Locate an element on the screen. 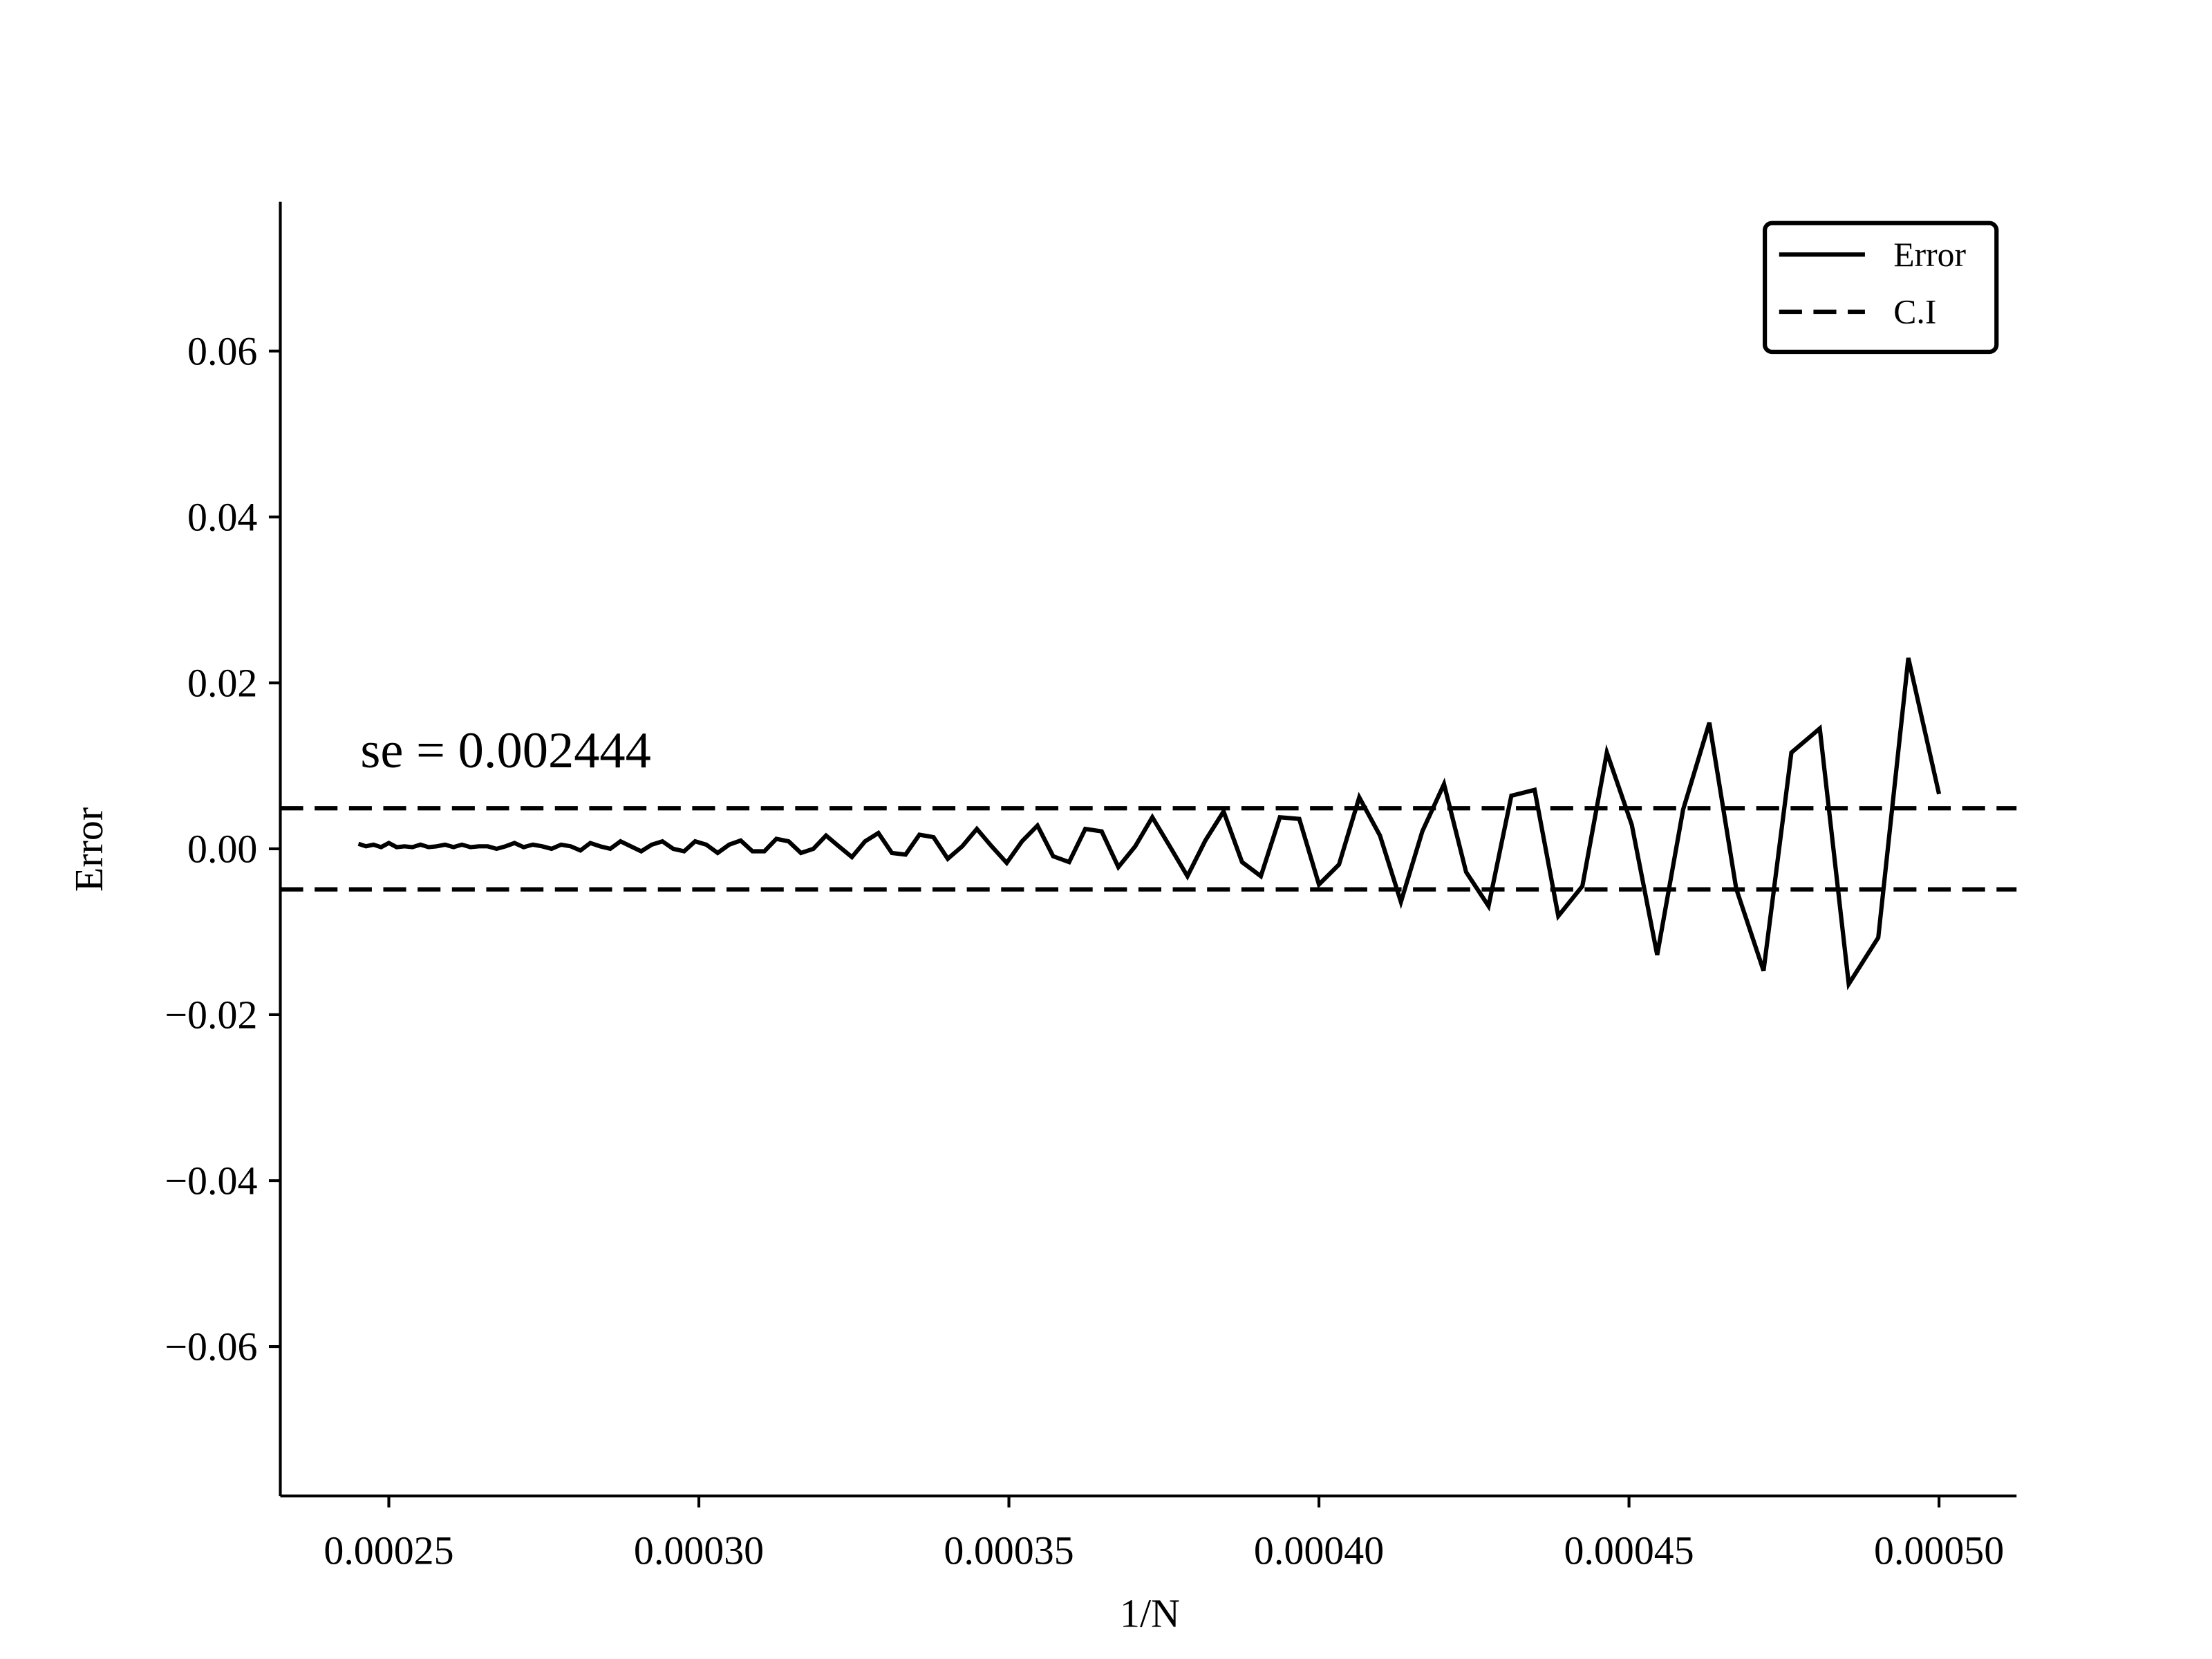 The width and height of the screenshot is (2212, 1659). x-tick-label: 0.00050 is located at coordinates (1939, 1550).